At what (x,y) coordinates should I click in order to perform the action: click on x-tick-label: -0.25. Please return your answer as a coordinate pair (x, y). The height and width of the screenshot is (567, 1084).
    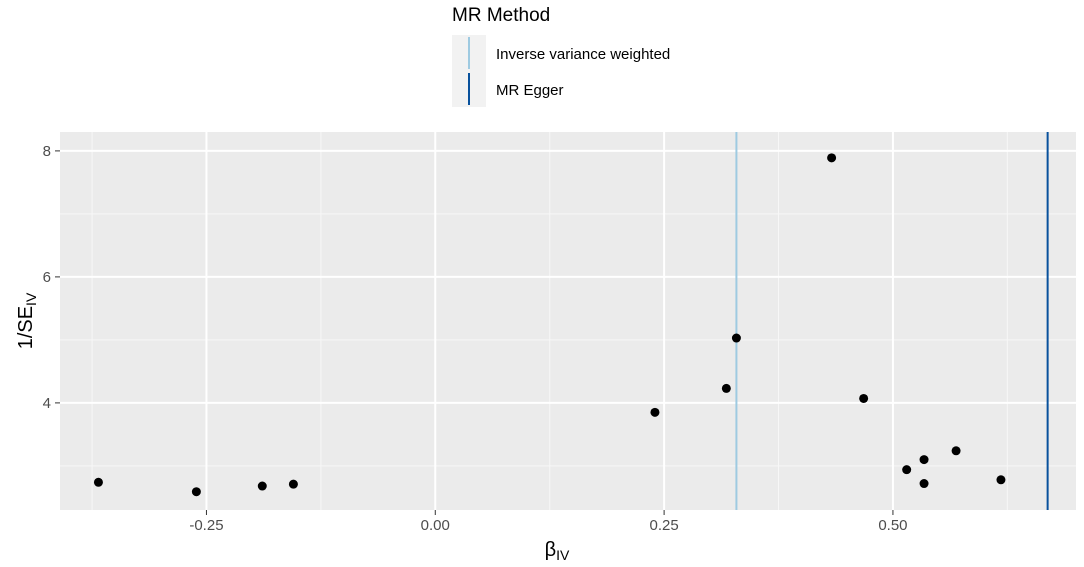
    Looking at the image, I should click on (206, 525).